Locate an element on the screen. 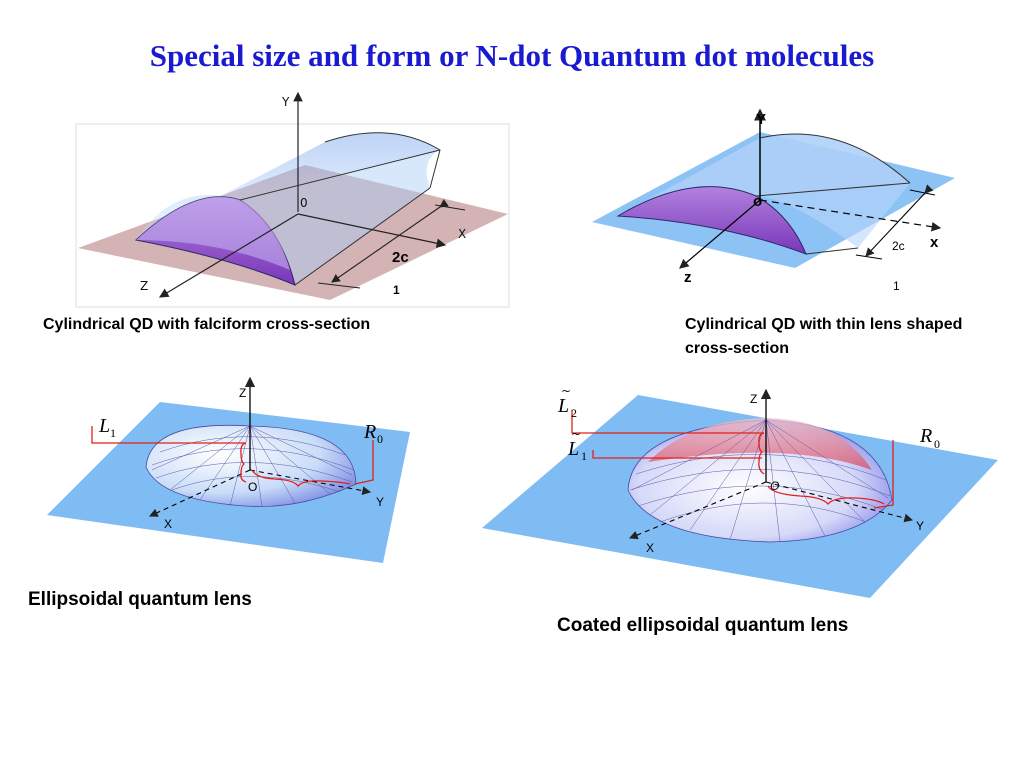  cylinder-top-shell is located at coordinates (288, 217).